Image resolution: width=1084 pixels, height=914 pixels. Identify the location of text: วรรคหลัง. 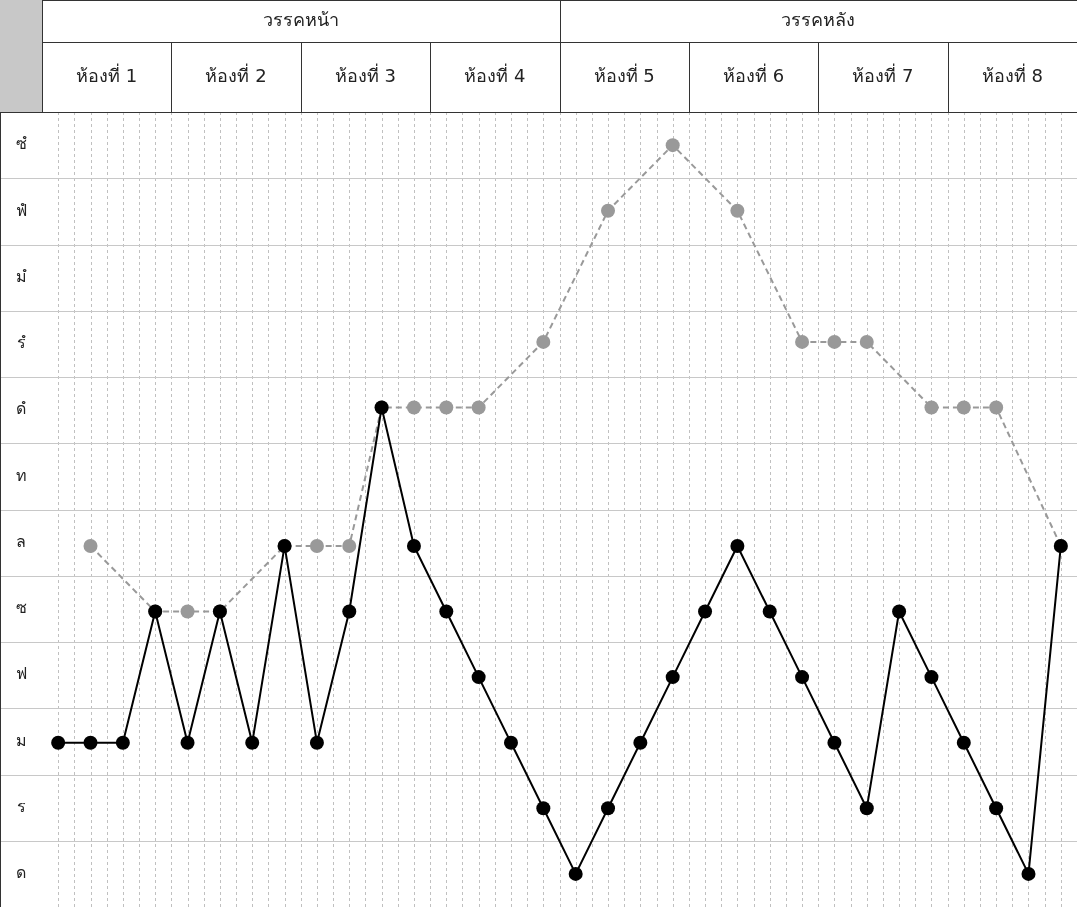
(818, 19).